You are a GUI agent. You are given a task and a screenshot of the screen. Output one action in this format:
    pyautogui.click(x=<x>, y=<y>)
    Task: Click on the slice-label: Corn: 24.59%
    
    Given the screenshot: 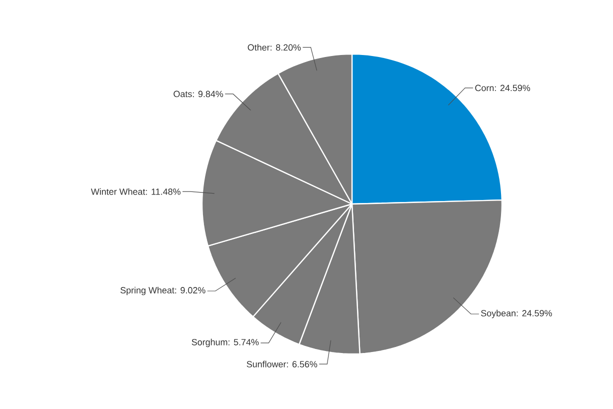 What is the action you would take?
    pyautogui.click(x=502, y=88)
    